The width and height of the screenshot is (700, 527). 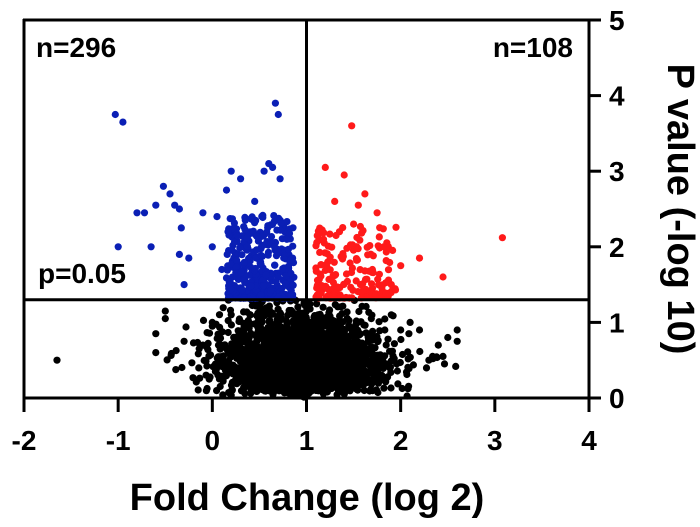 What do you see at coordinates (617, 398) in the screenshot?
I see `y-tick-label: 0` at bounding box center [617, 398].